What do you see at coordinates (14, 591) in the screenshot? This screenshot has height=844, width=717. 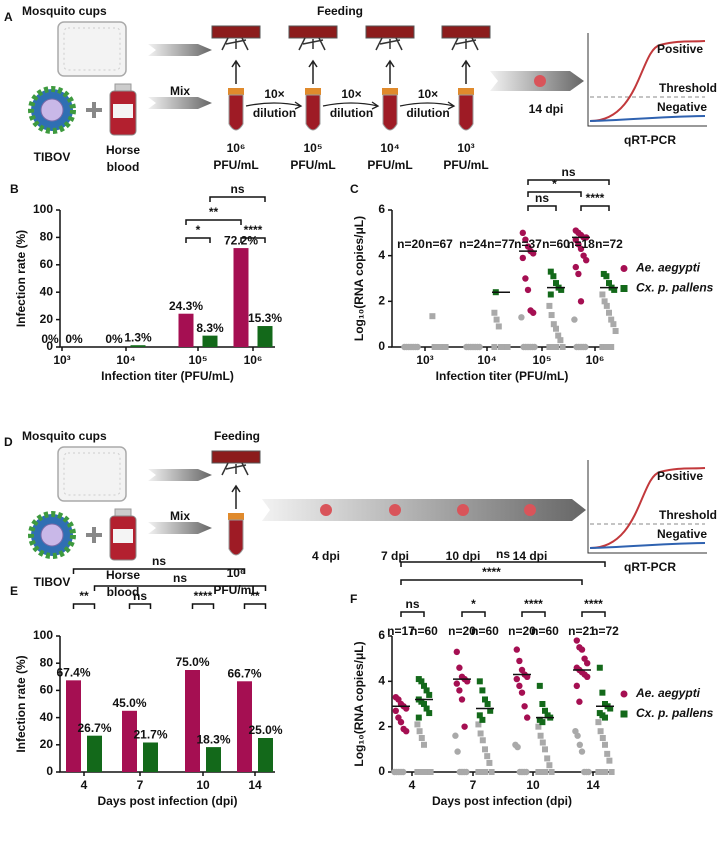 I see `panel-label: E` at bounding box center [14, 591].